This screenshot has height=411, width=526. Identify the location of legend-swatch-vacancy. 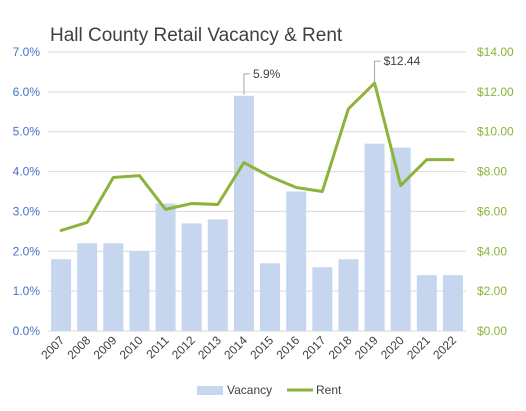
(210, 390).